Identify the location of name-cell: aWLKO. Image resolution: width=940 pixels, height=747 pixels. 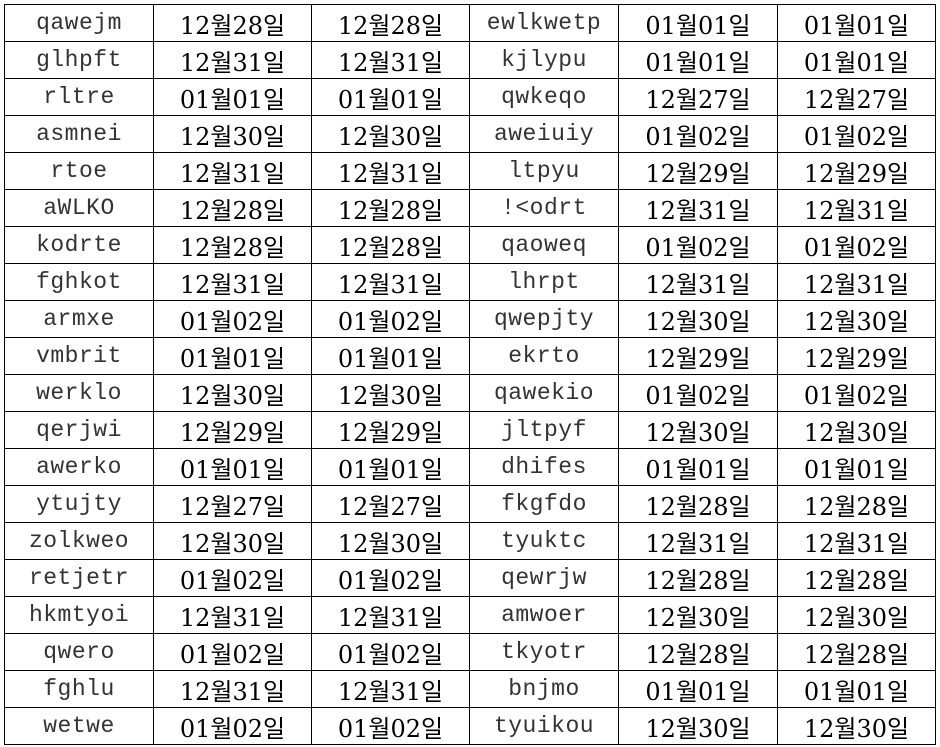
(79, 208).